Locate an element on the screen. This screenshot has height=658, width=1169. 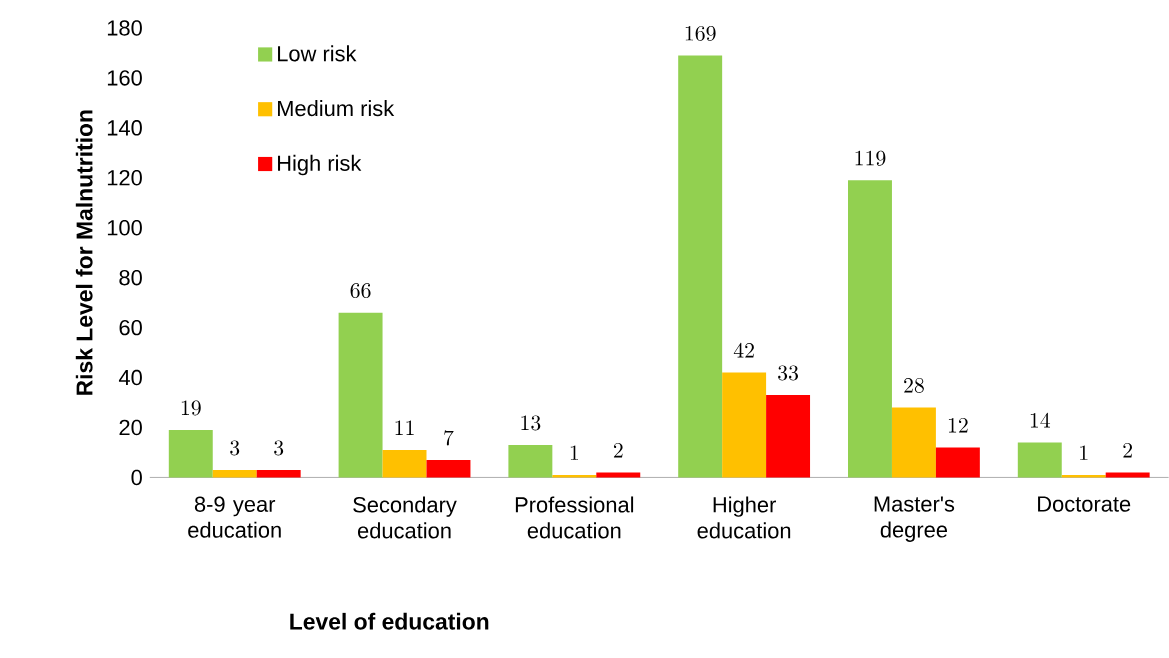
x-tick-label: Higher education is located at coordinates (744, 517).